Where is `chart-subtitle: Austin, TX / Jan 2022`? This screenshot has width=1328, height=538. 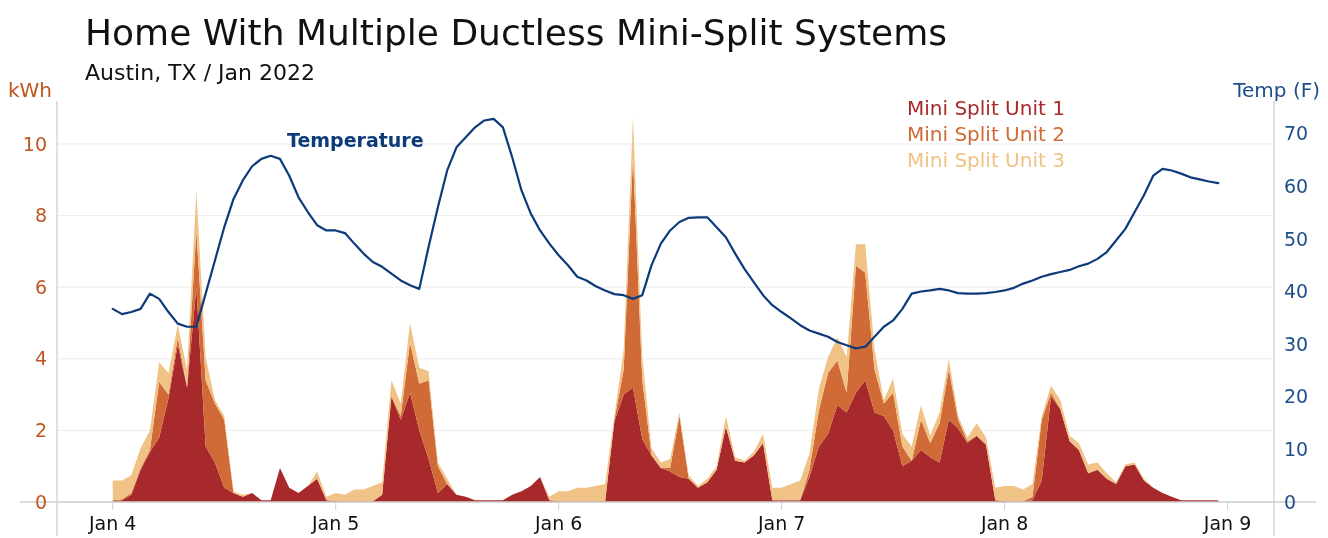 chart-subtitle: Austin, TX / Jan 2022 is located at coordinates (200, 72).